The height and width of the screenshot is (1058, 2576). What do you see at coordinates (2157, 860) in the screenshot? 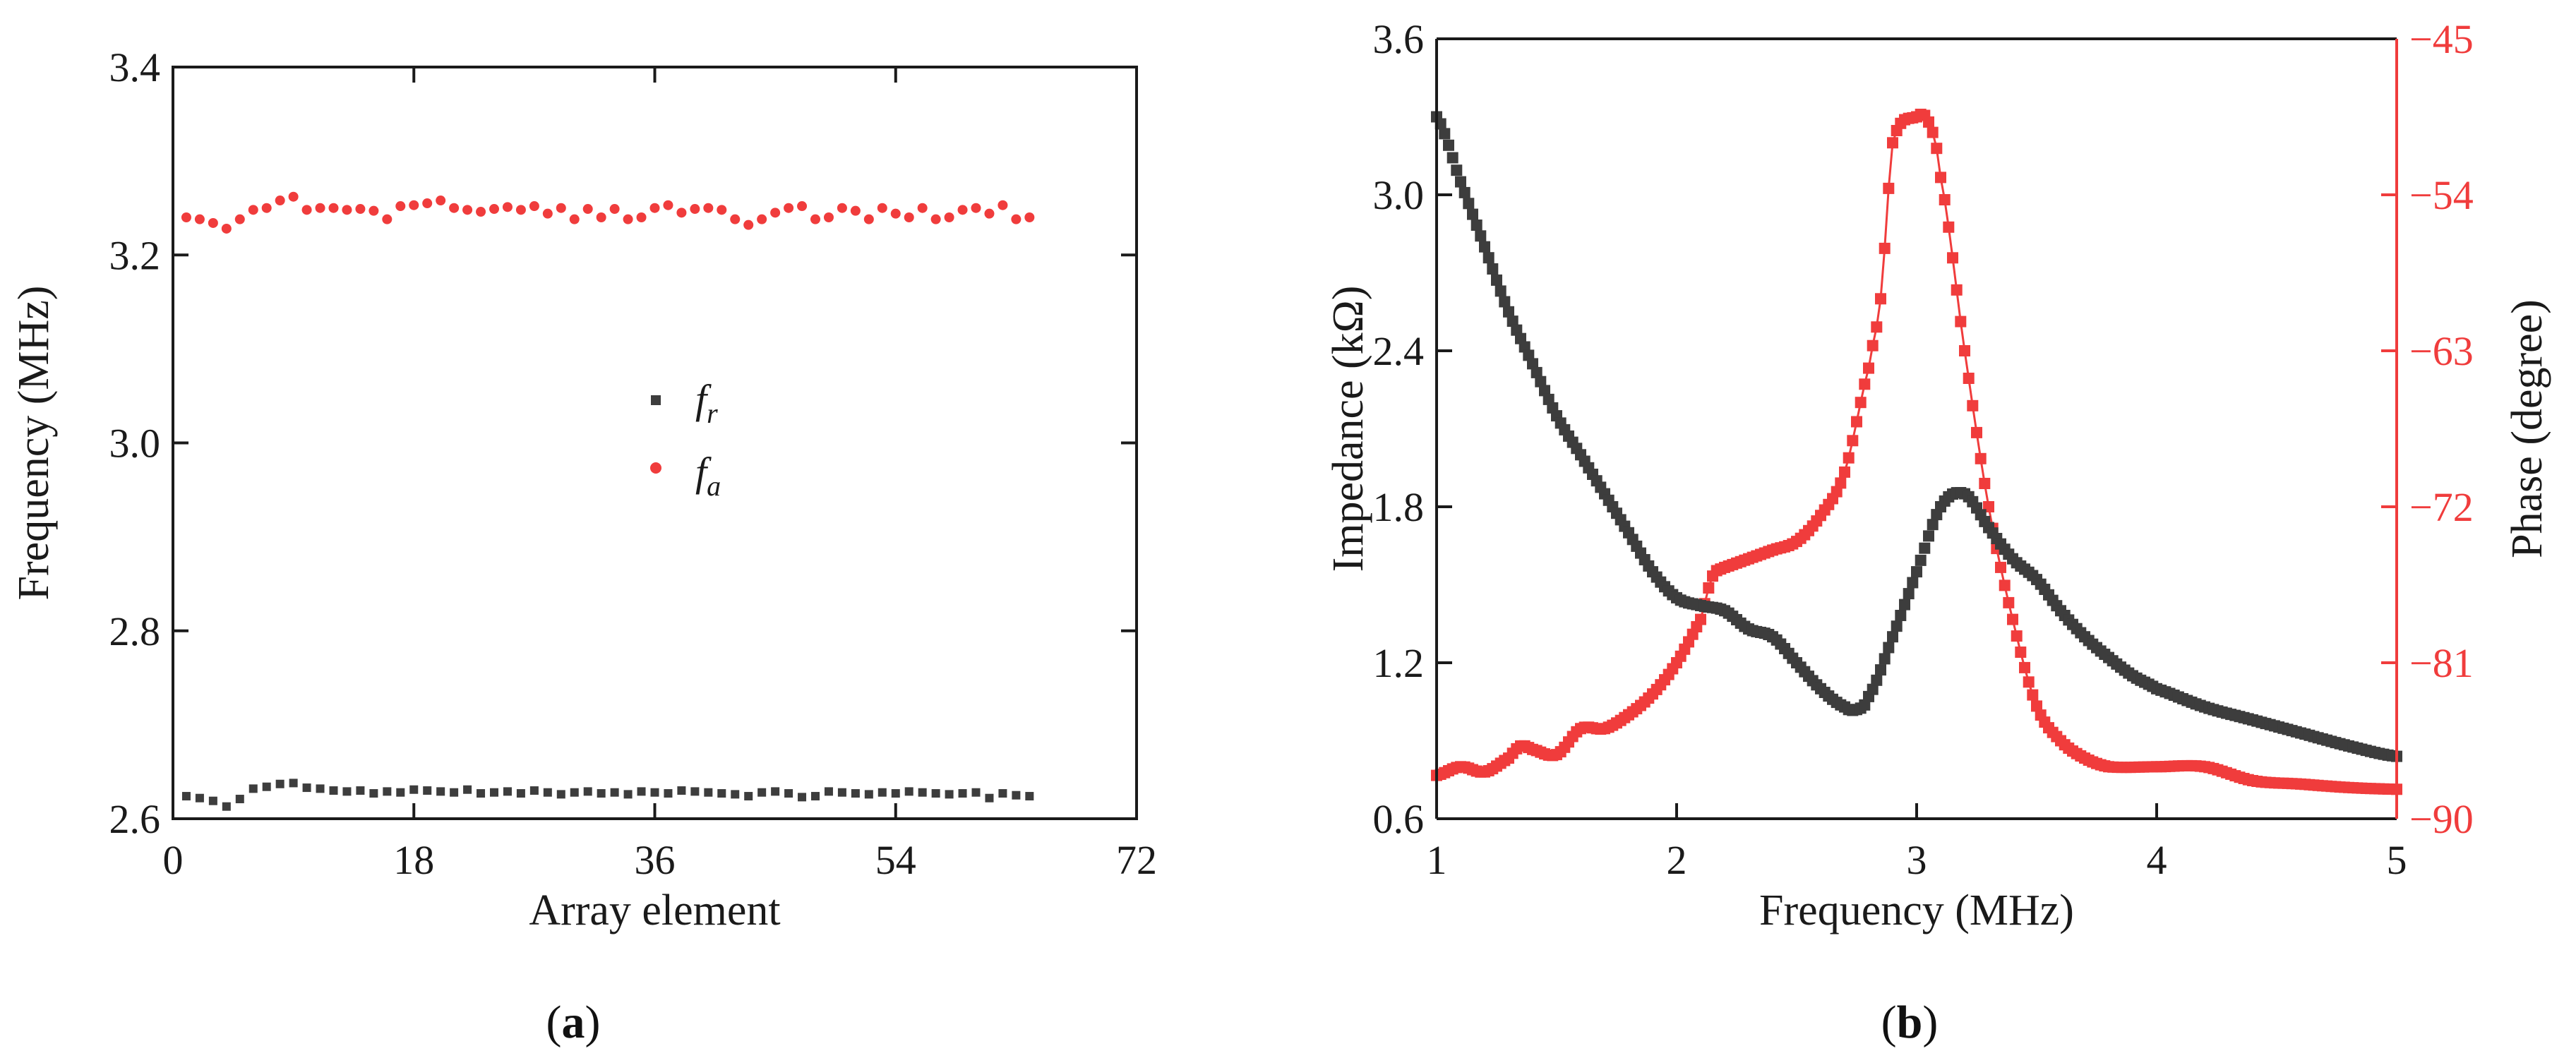
I see `chart-b-x-tick-label: 4` at bounding box center [2157, 860].